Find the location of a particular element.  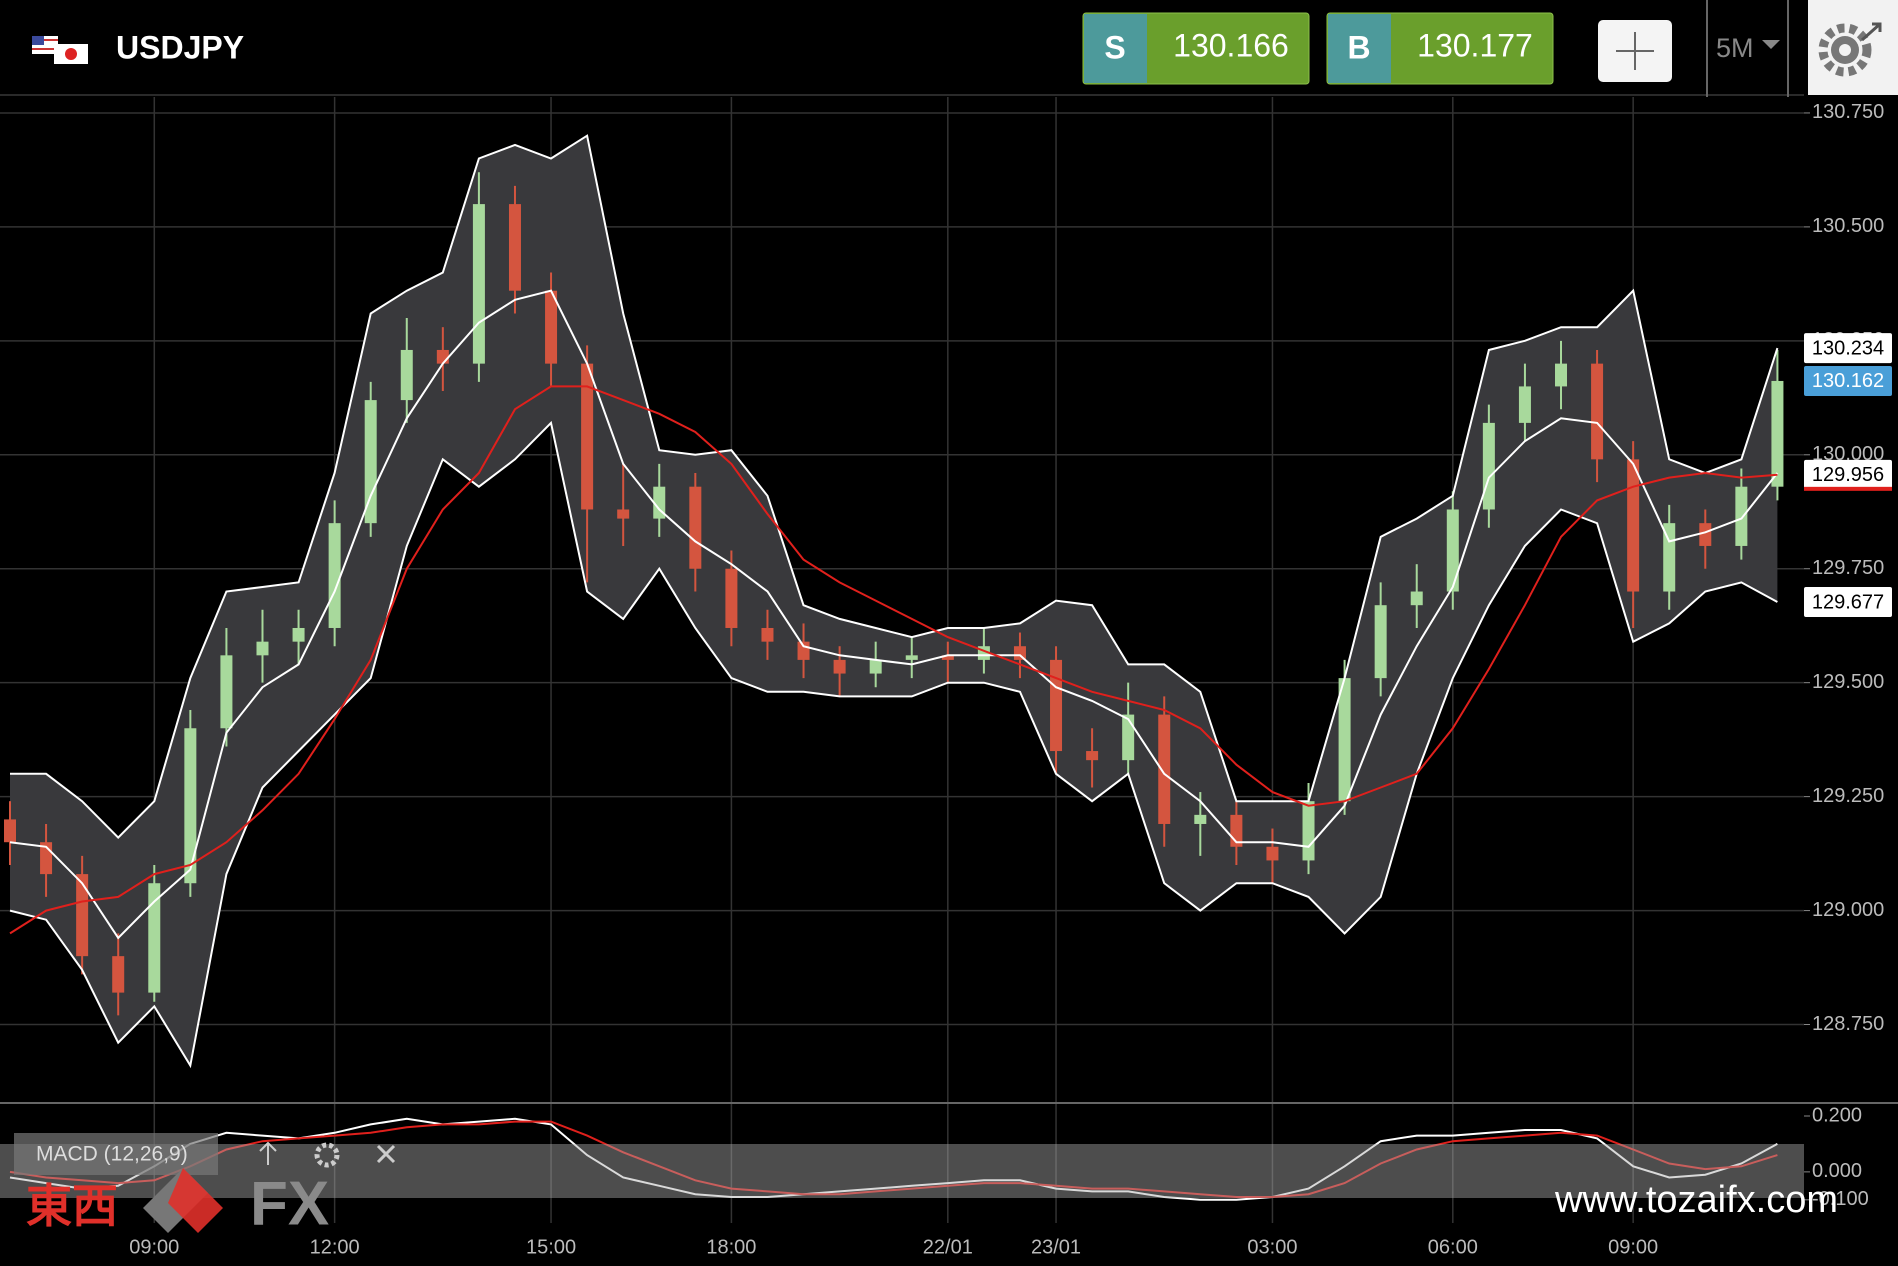

buy-price: 130.177 is located at coordinates (1475, 45).